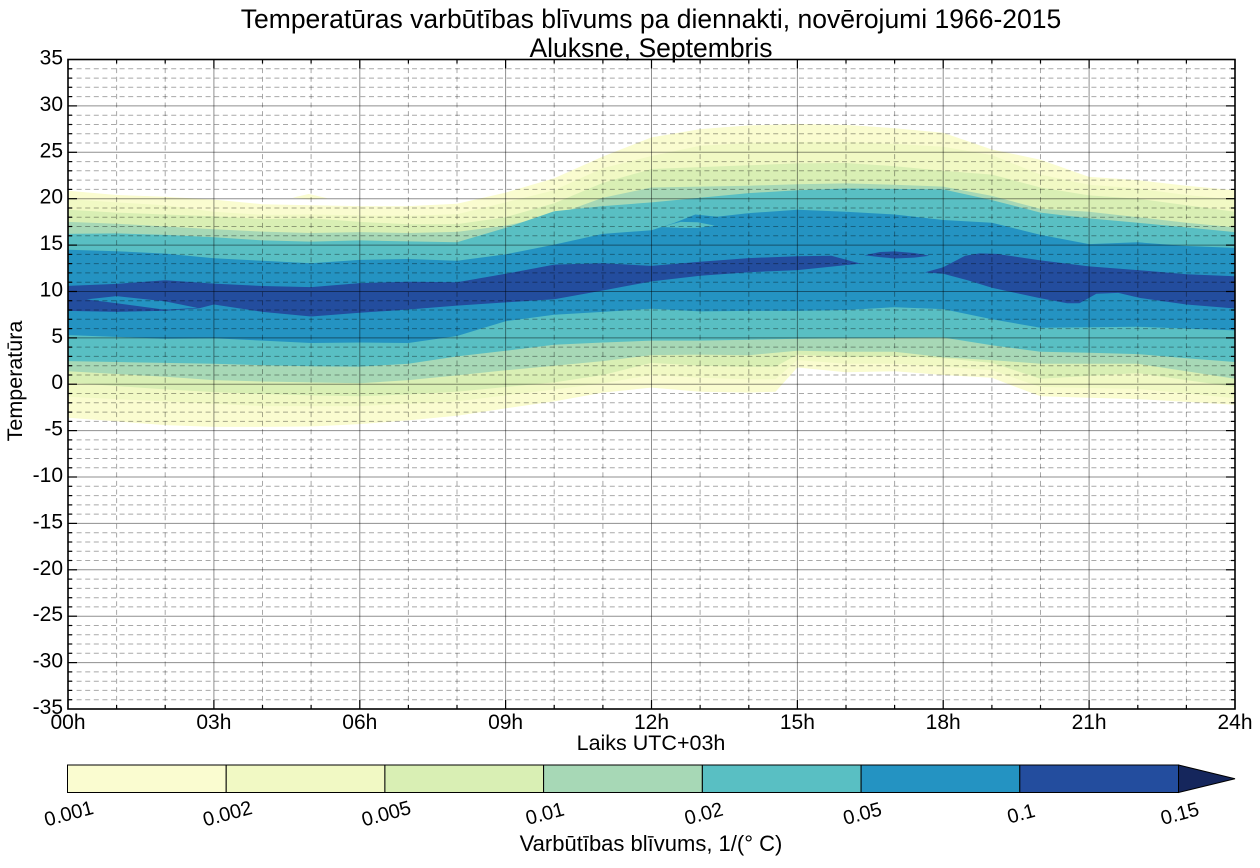  Describe the element at coordinates (797, 722) in the screenshot. I see `svg-text: 15h` at that location.